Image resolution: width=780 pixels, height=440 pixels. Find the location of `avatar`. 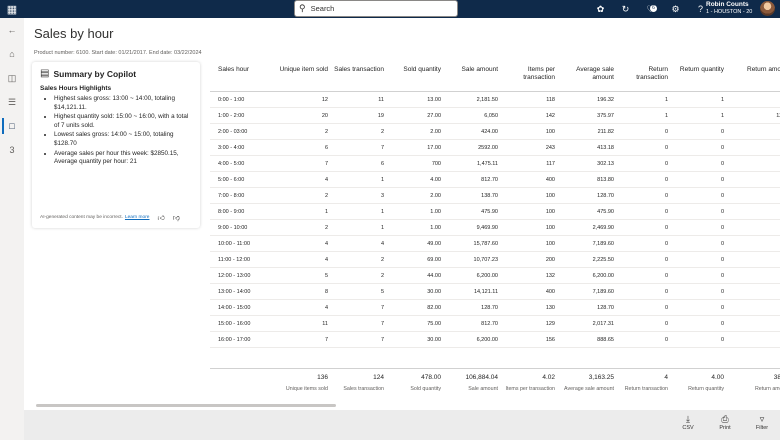

avatar is located at coordinates (767, 8).